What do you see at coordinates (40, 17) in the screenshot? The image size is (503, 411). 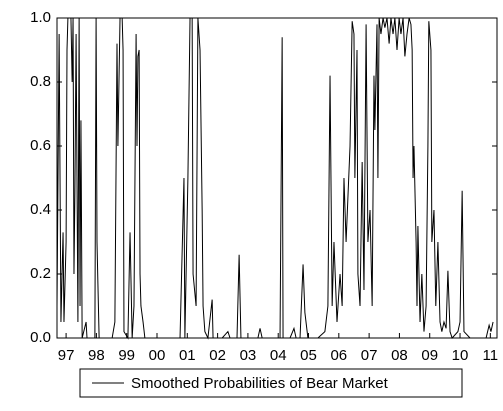 I see `y-tick-label: 1.0` at bounding box center [40, 17].